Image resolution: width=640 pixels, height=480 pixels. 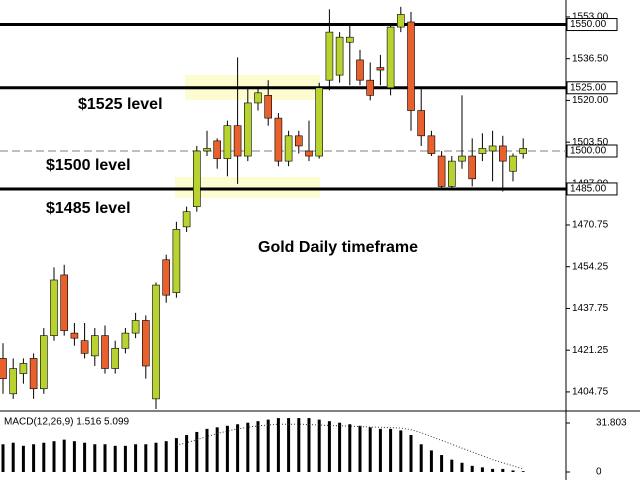 I want to click on annotation: $1500 level, so click(x=88, y=165).